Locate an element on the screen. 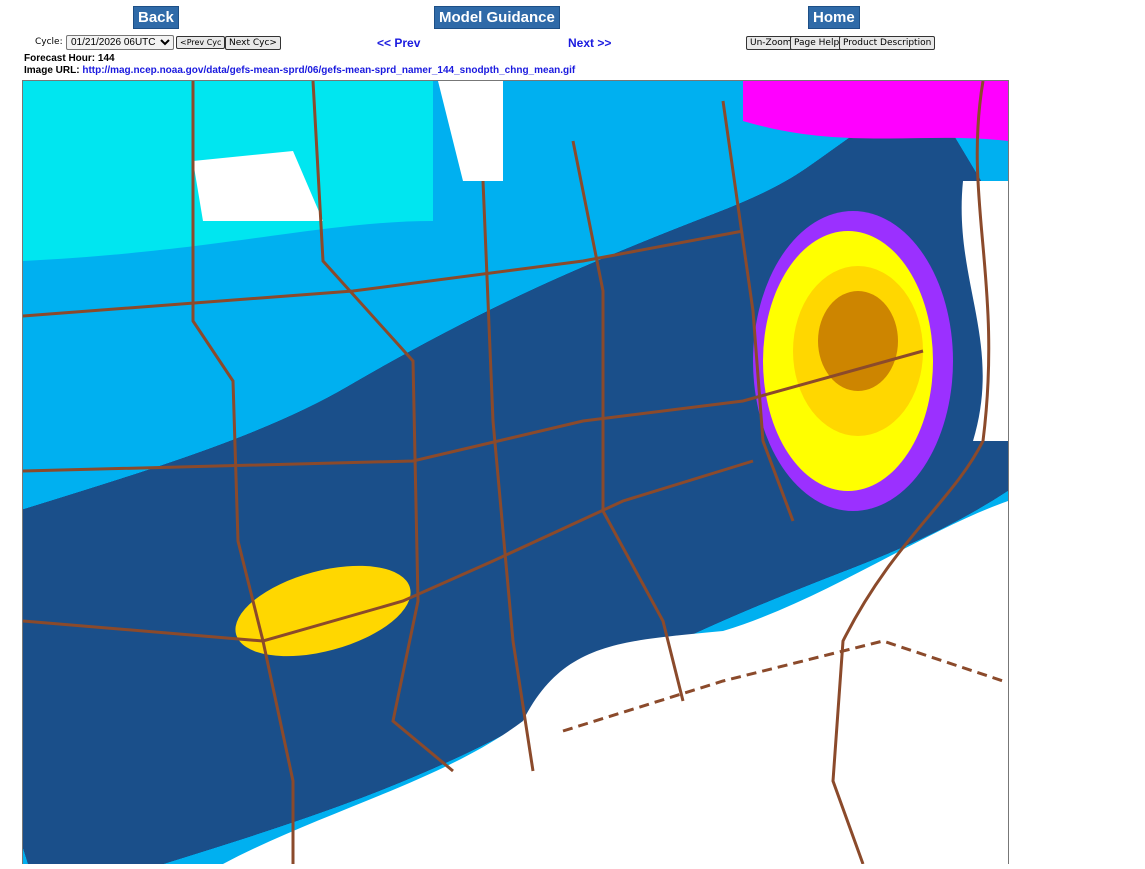 The width and height of the screenshot is (1145, 869). cycle-label: Cycle: is located at coordinates (49, 42).